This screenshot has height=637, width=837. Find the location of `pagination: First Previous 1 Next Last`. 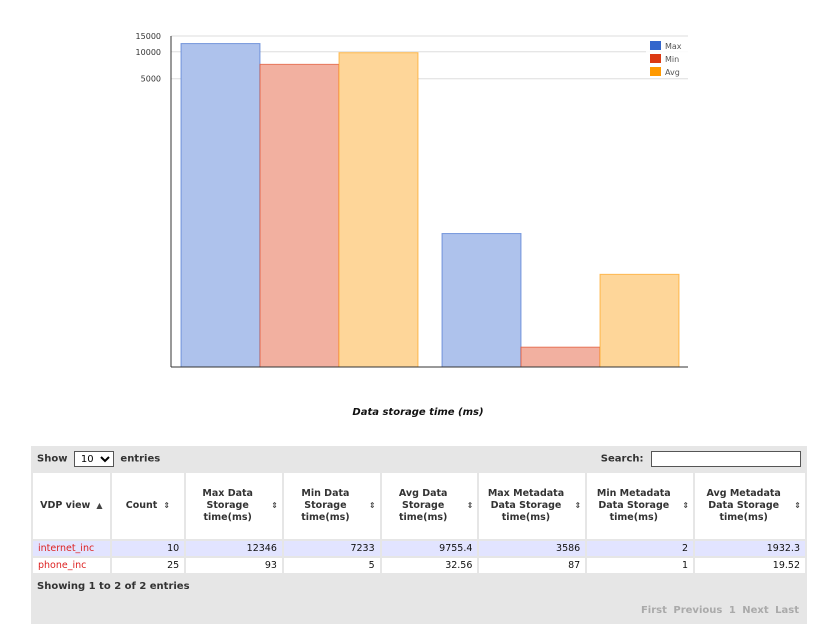

pagination: First Previous 1 Next Last is located at coordinates (718, 610).